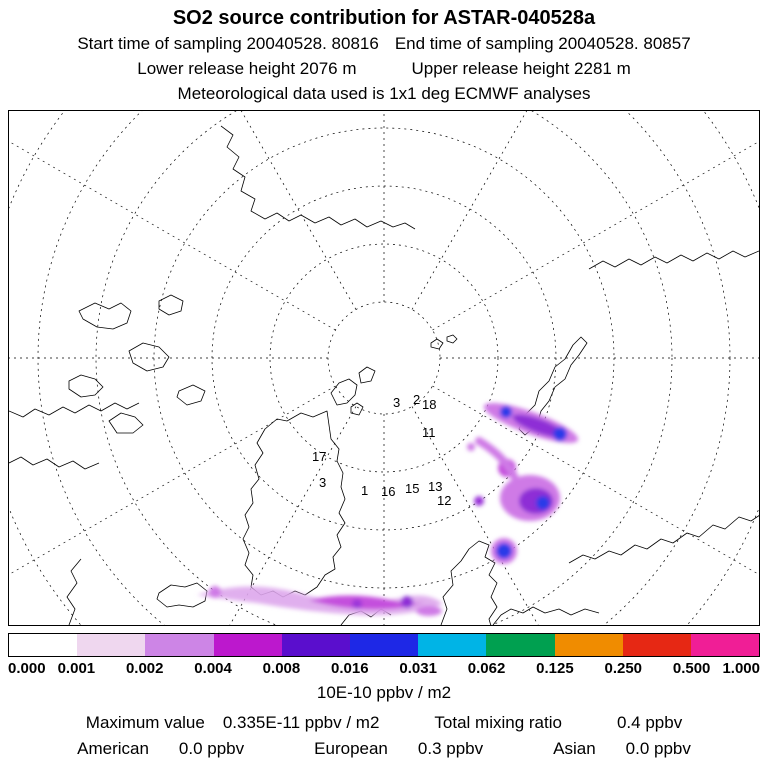 Image resolution: width=768 pixels, height=768 pixels. What do you see at coordinates (741, 668) in the screenshot?
I see `colorbar-tick: 1.000` at bounding box center [741, 668].